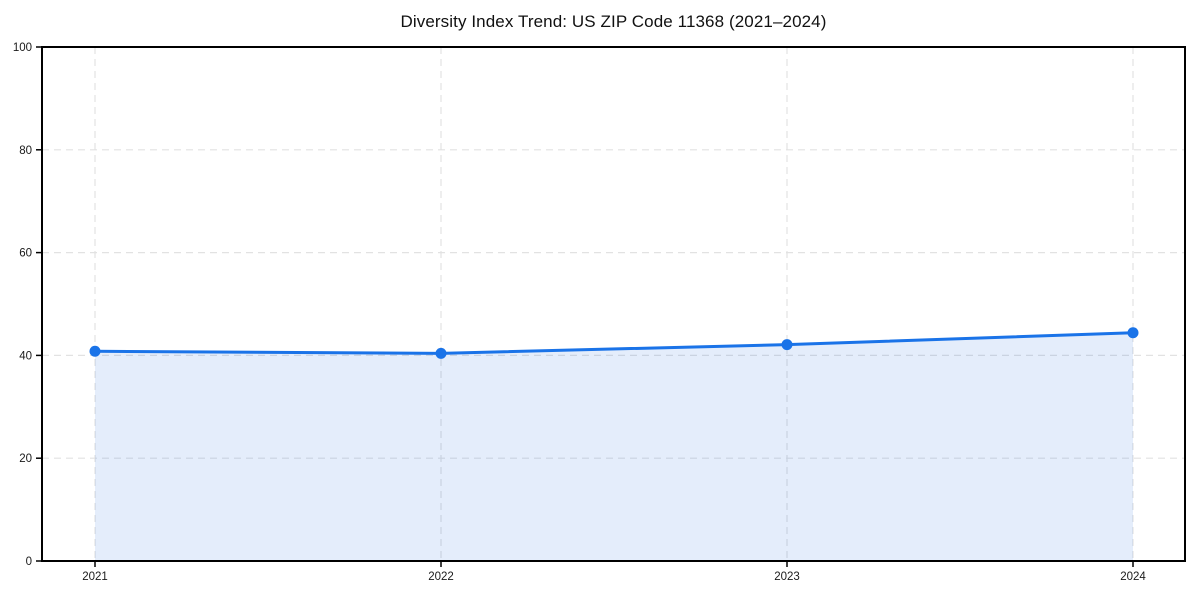 This screenshot has height=600, width=1200. I want to click on data-point-2022, so click(441, 353).